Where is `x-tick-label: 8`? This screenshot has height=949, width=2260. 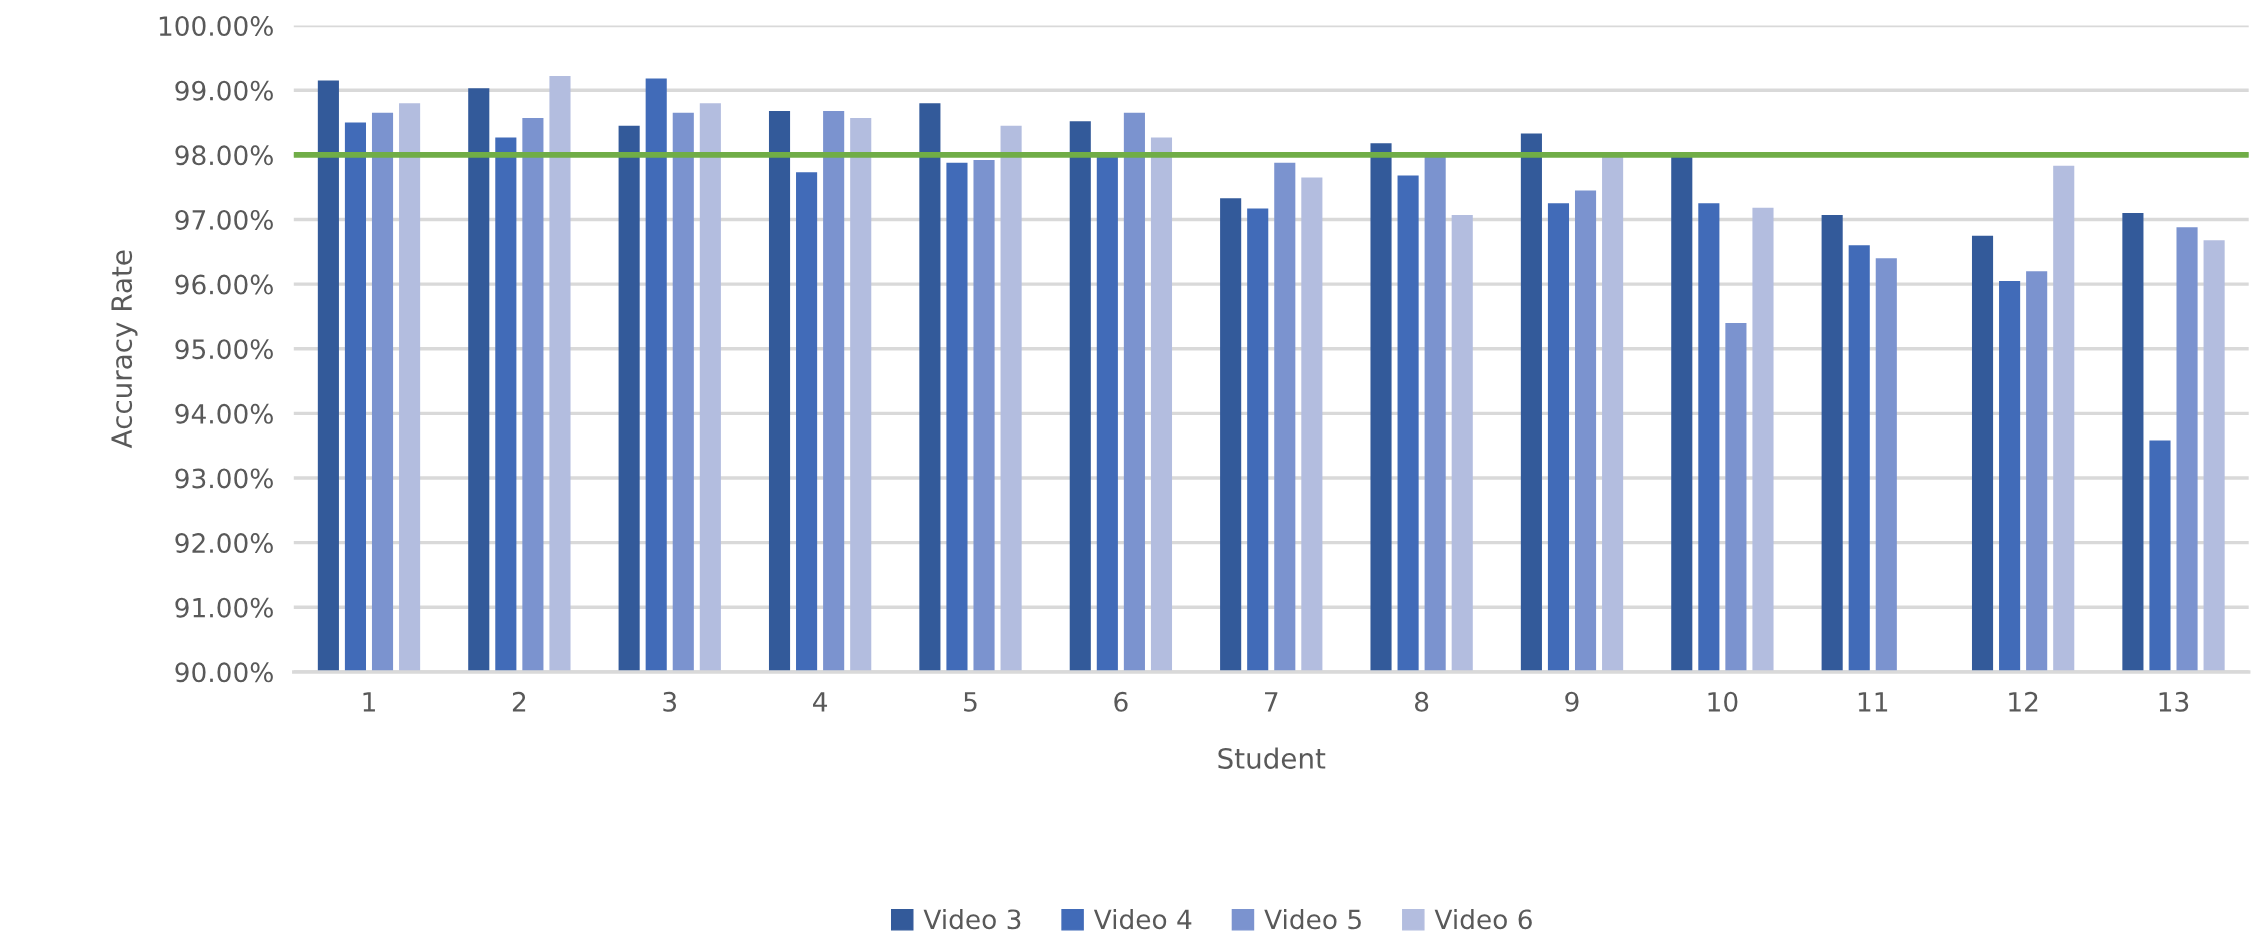 x-tick-label: 8 is located at coordinates (1422, 701).